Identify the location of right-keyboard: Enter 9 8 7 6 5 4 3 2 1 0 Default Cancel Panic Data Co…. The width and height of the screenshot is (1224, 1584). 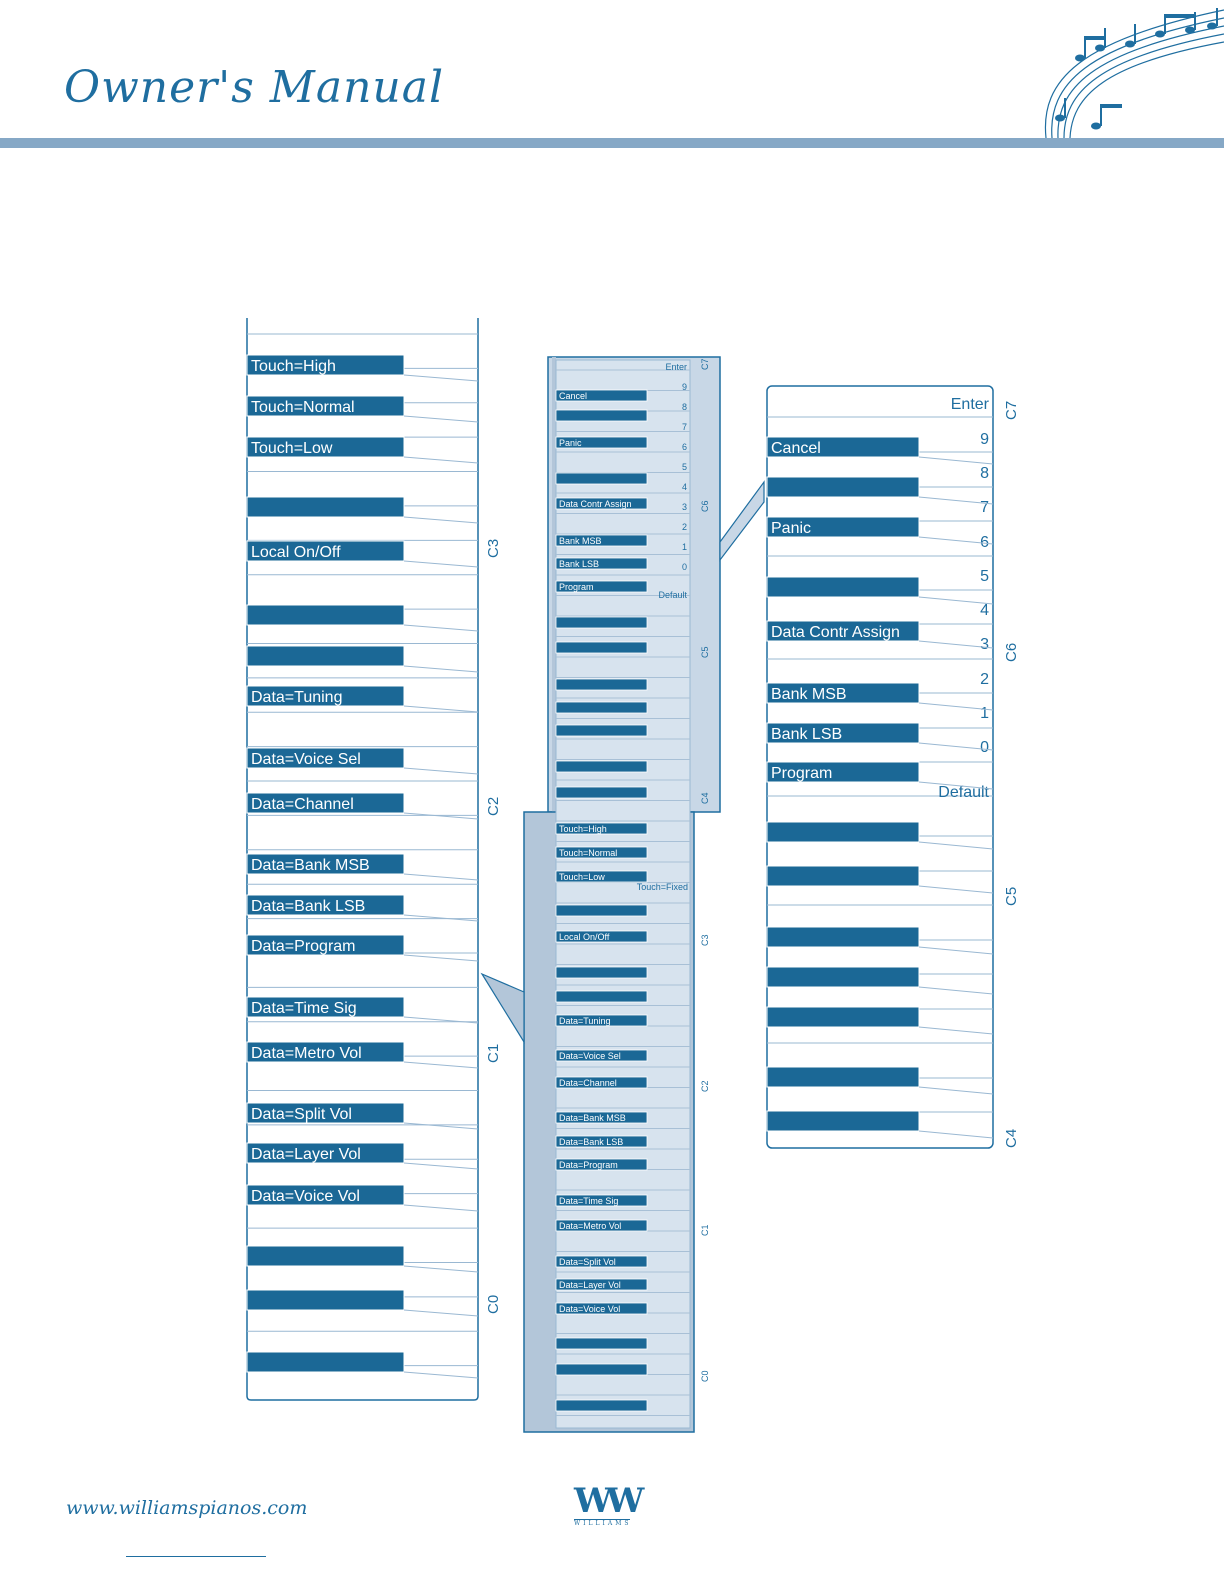
(899, 769).